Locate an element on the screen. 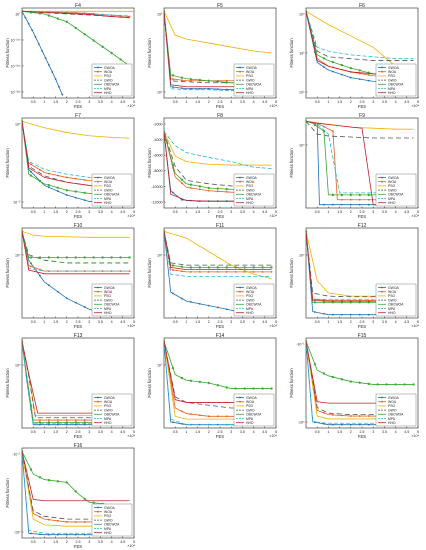 The height and width of the screenshot is (550, 426). x-tick-label: 4.5 is located at coordinates (264, 102).